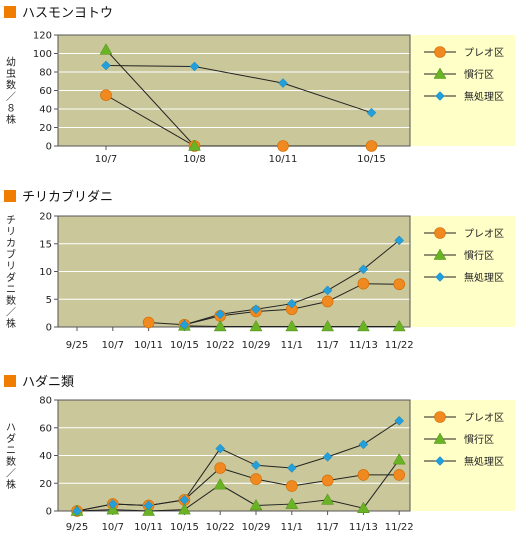 The height and width of the screenshot is (535, 519). What do you see at coordinates (48, 382) in the screenshot?
I see `chart-title: ハダニ類` at bounding box center [48, 382].